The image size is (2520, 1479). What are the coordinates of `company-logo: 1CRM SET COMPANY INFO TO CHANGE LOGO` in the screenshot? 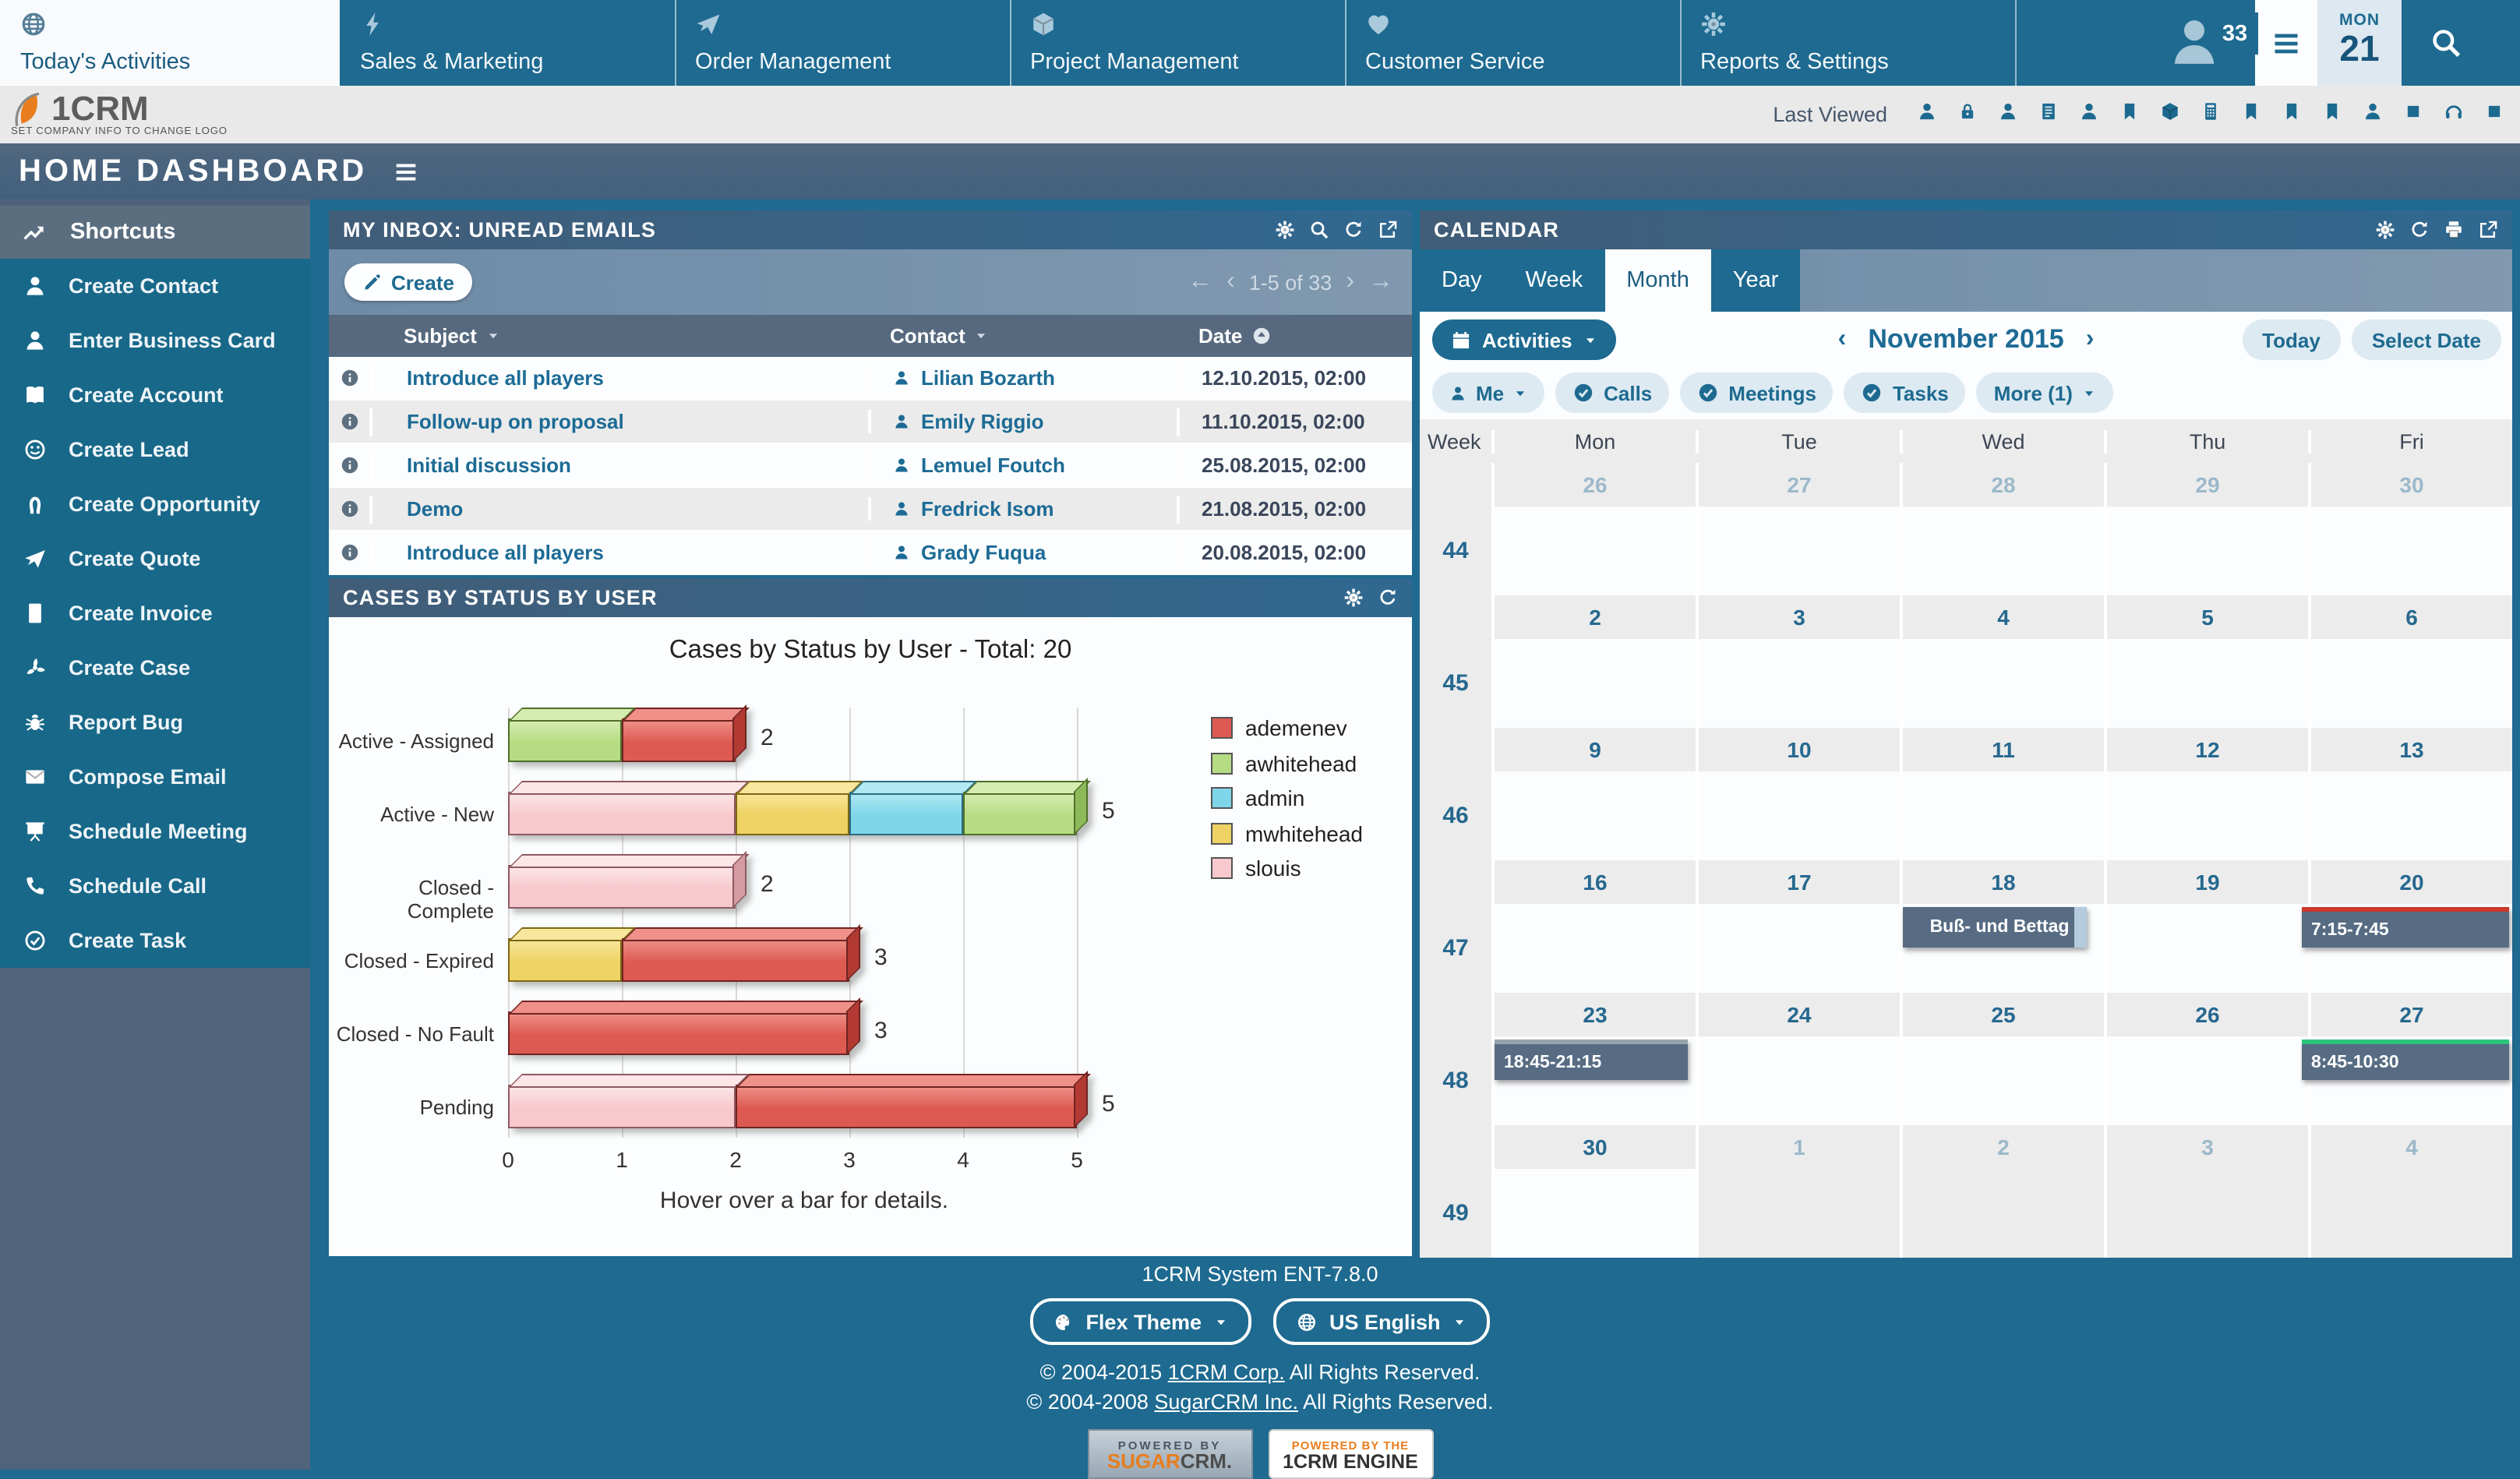 It's located at (120, 113).